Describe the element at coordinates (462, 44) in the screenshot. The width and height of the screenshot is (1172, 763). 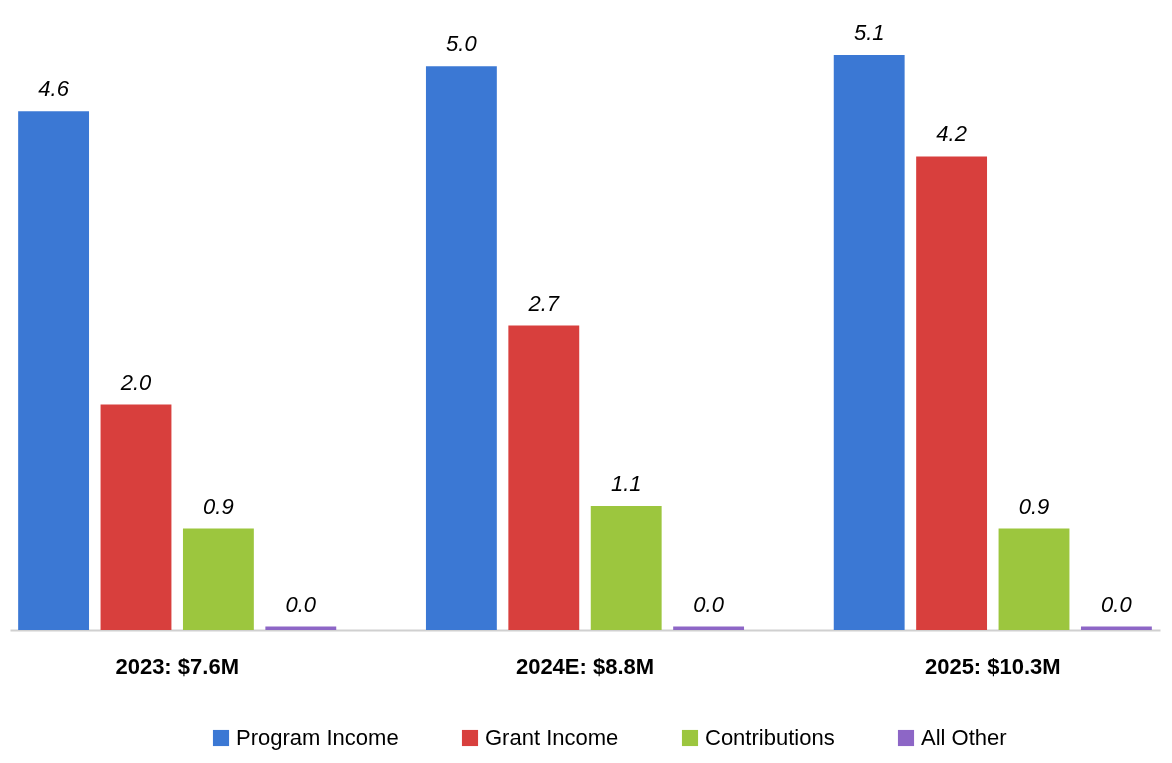
I see `data-label: 5.0` at that location.